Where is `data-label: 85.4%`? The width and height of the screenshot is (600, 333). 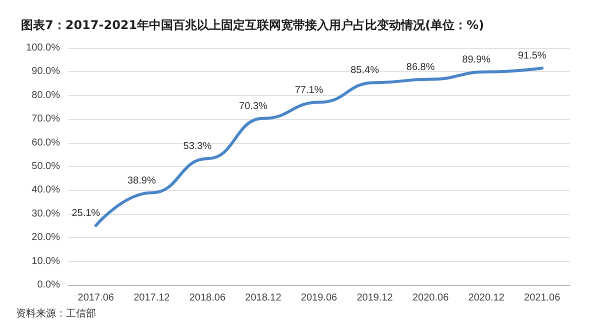
data-label: 85.4% is located at coordinates (365, 70).